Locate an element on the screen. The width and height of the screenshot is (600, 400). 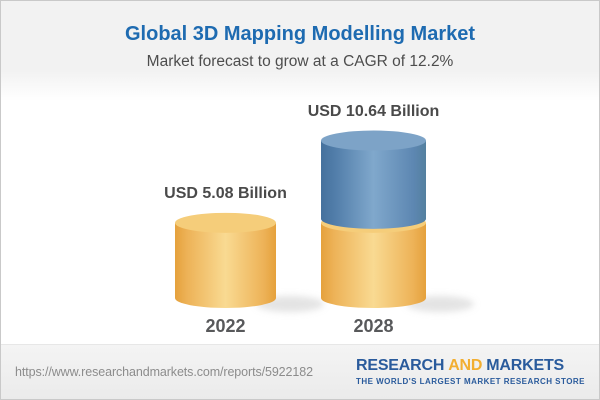
cylinder-top-2028-blue is located at coordinates (373, 140).